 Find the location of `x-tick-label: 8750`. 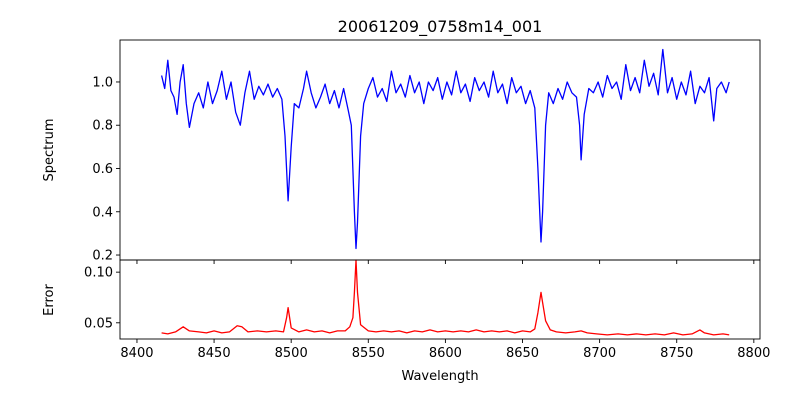

x-tick-label: 8750 is located at coordinates (676, 353).